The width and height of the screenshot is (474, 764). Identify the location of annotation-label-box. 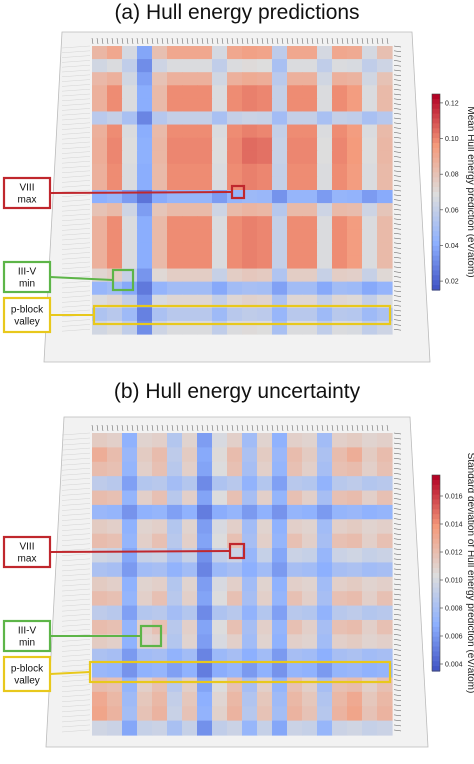
(27, 277).